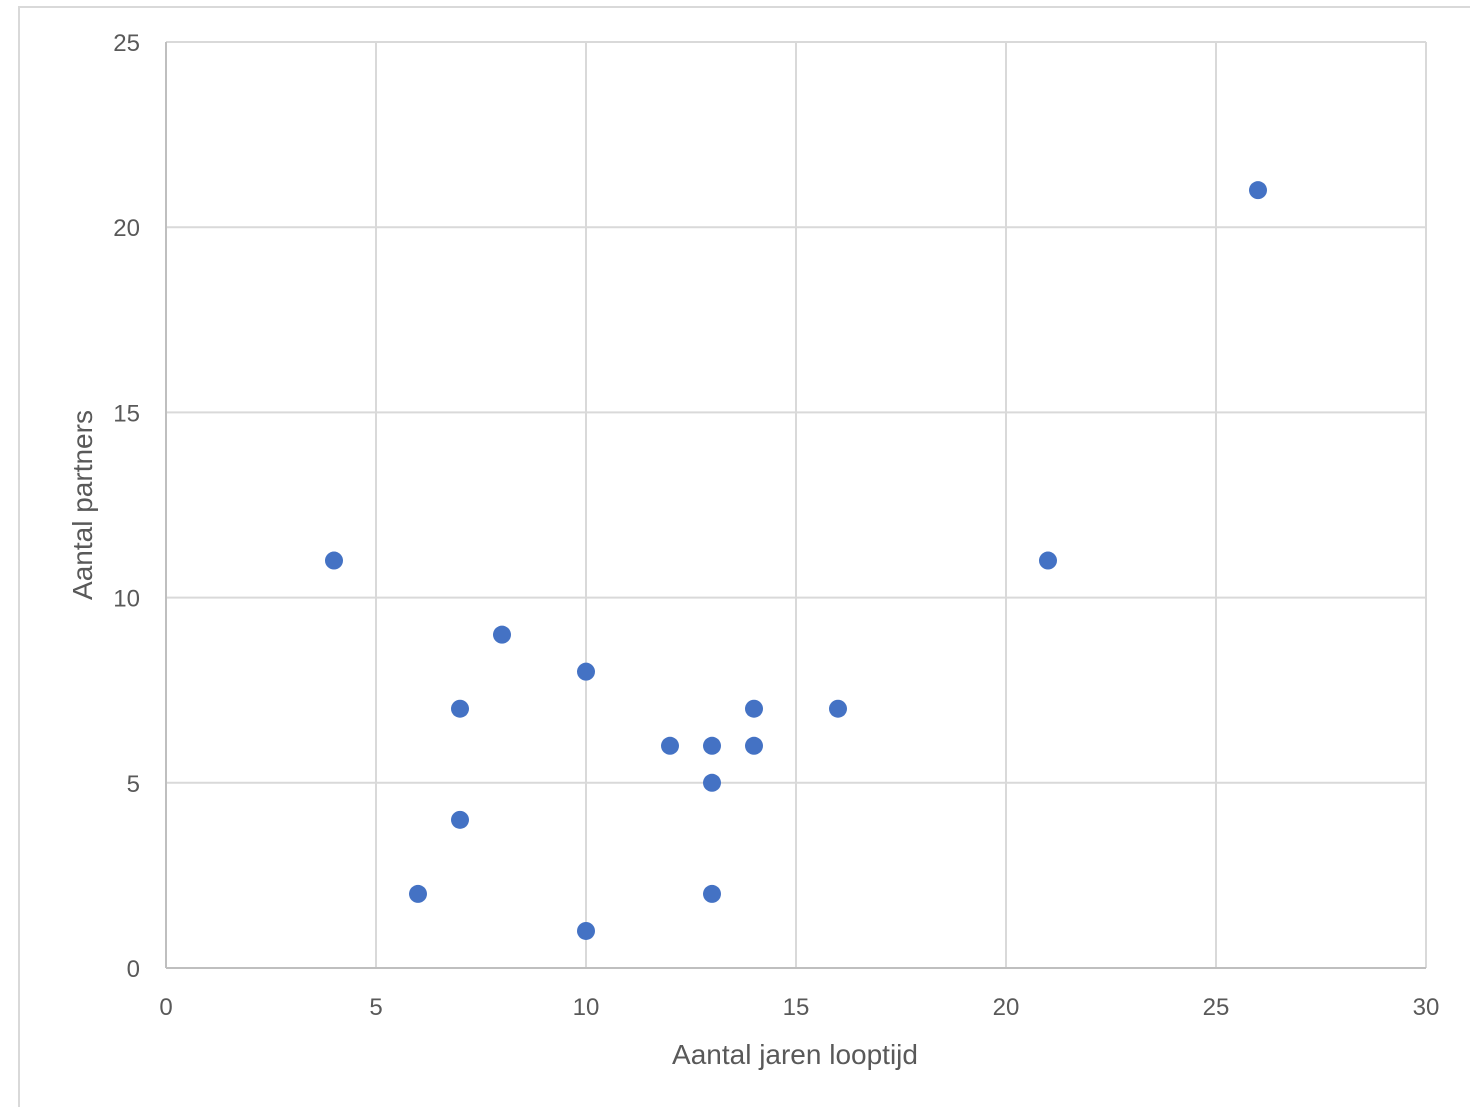 The width and height of the screenshot is (1470, 1107). I want to click on x-tick-label: 10, so click(586, 1007).